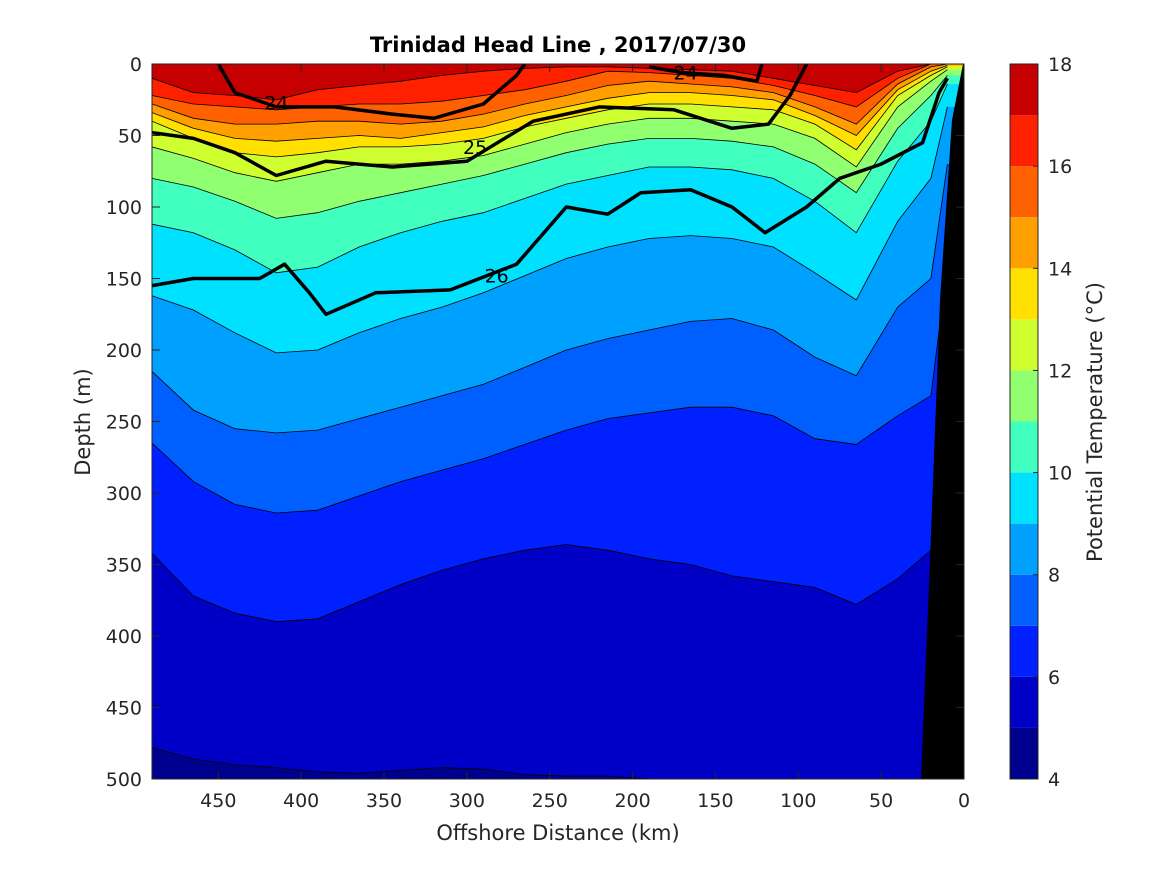 The height and width of the screenshot is (875, 1167). Describe the element at coordinates (218, 801) in the screenshot. I see `x-tick-label: 450` at that location.